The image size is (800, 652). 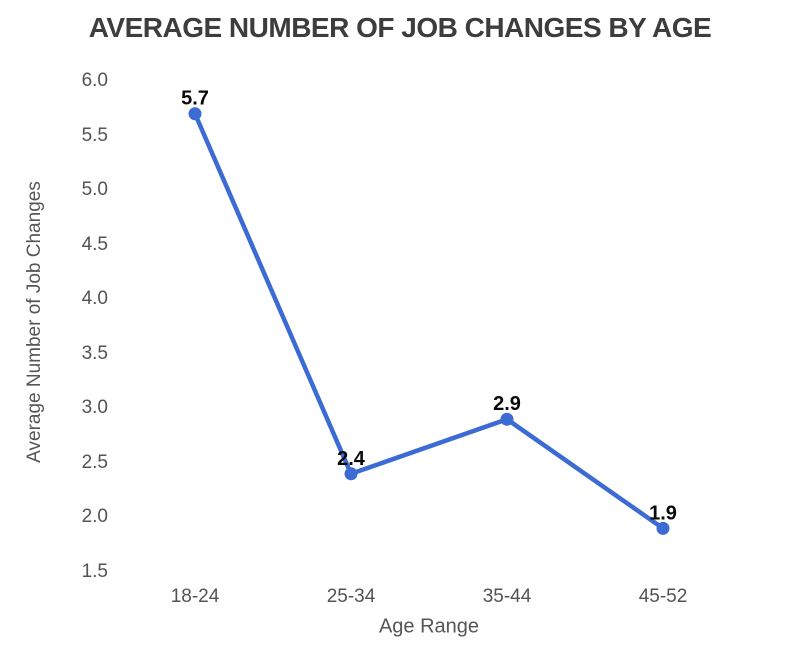 What do you see at coordinates (94, 408) in the screenshot?
I see `y-tick-label: 3.0` at bounding box center [94, 408].